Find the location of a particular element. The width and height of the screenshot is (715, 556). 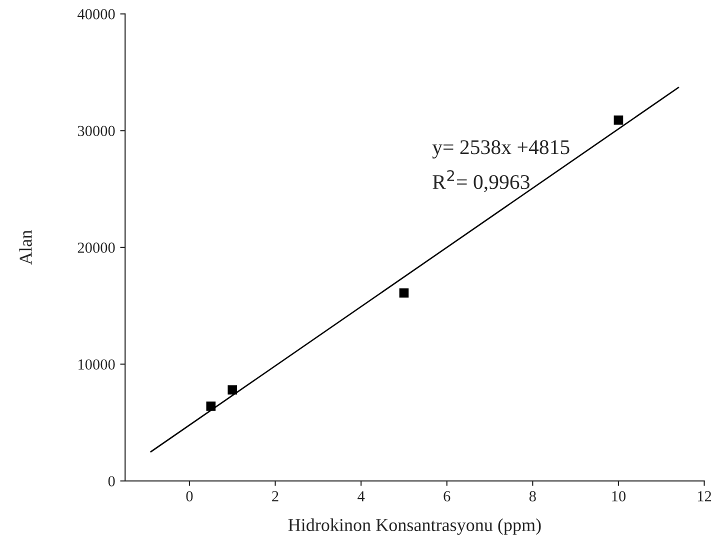

annotation: y= 2538x +4815 is located at coordinates (501, 149).